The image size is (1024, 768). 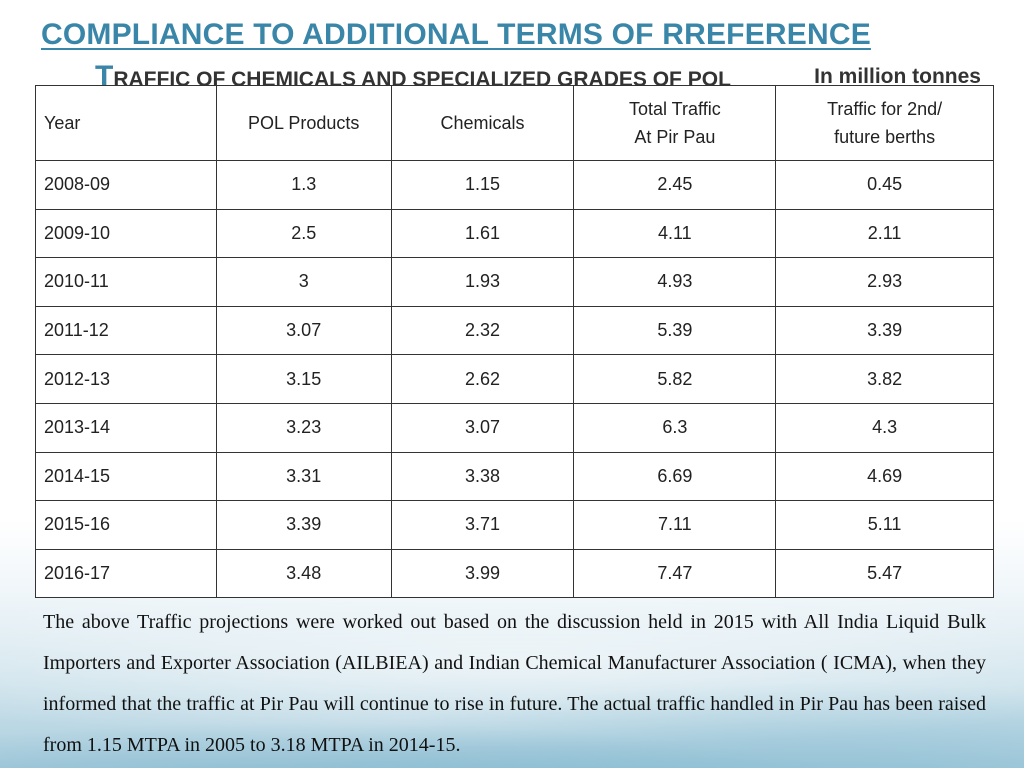 I want to click on cell-pol: 2.5, so click(x=303, y=233).